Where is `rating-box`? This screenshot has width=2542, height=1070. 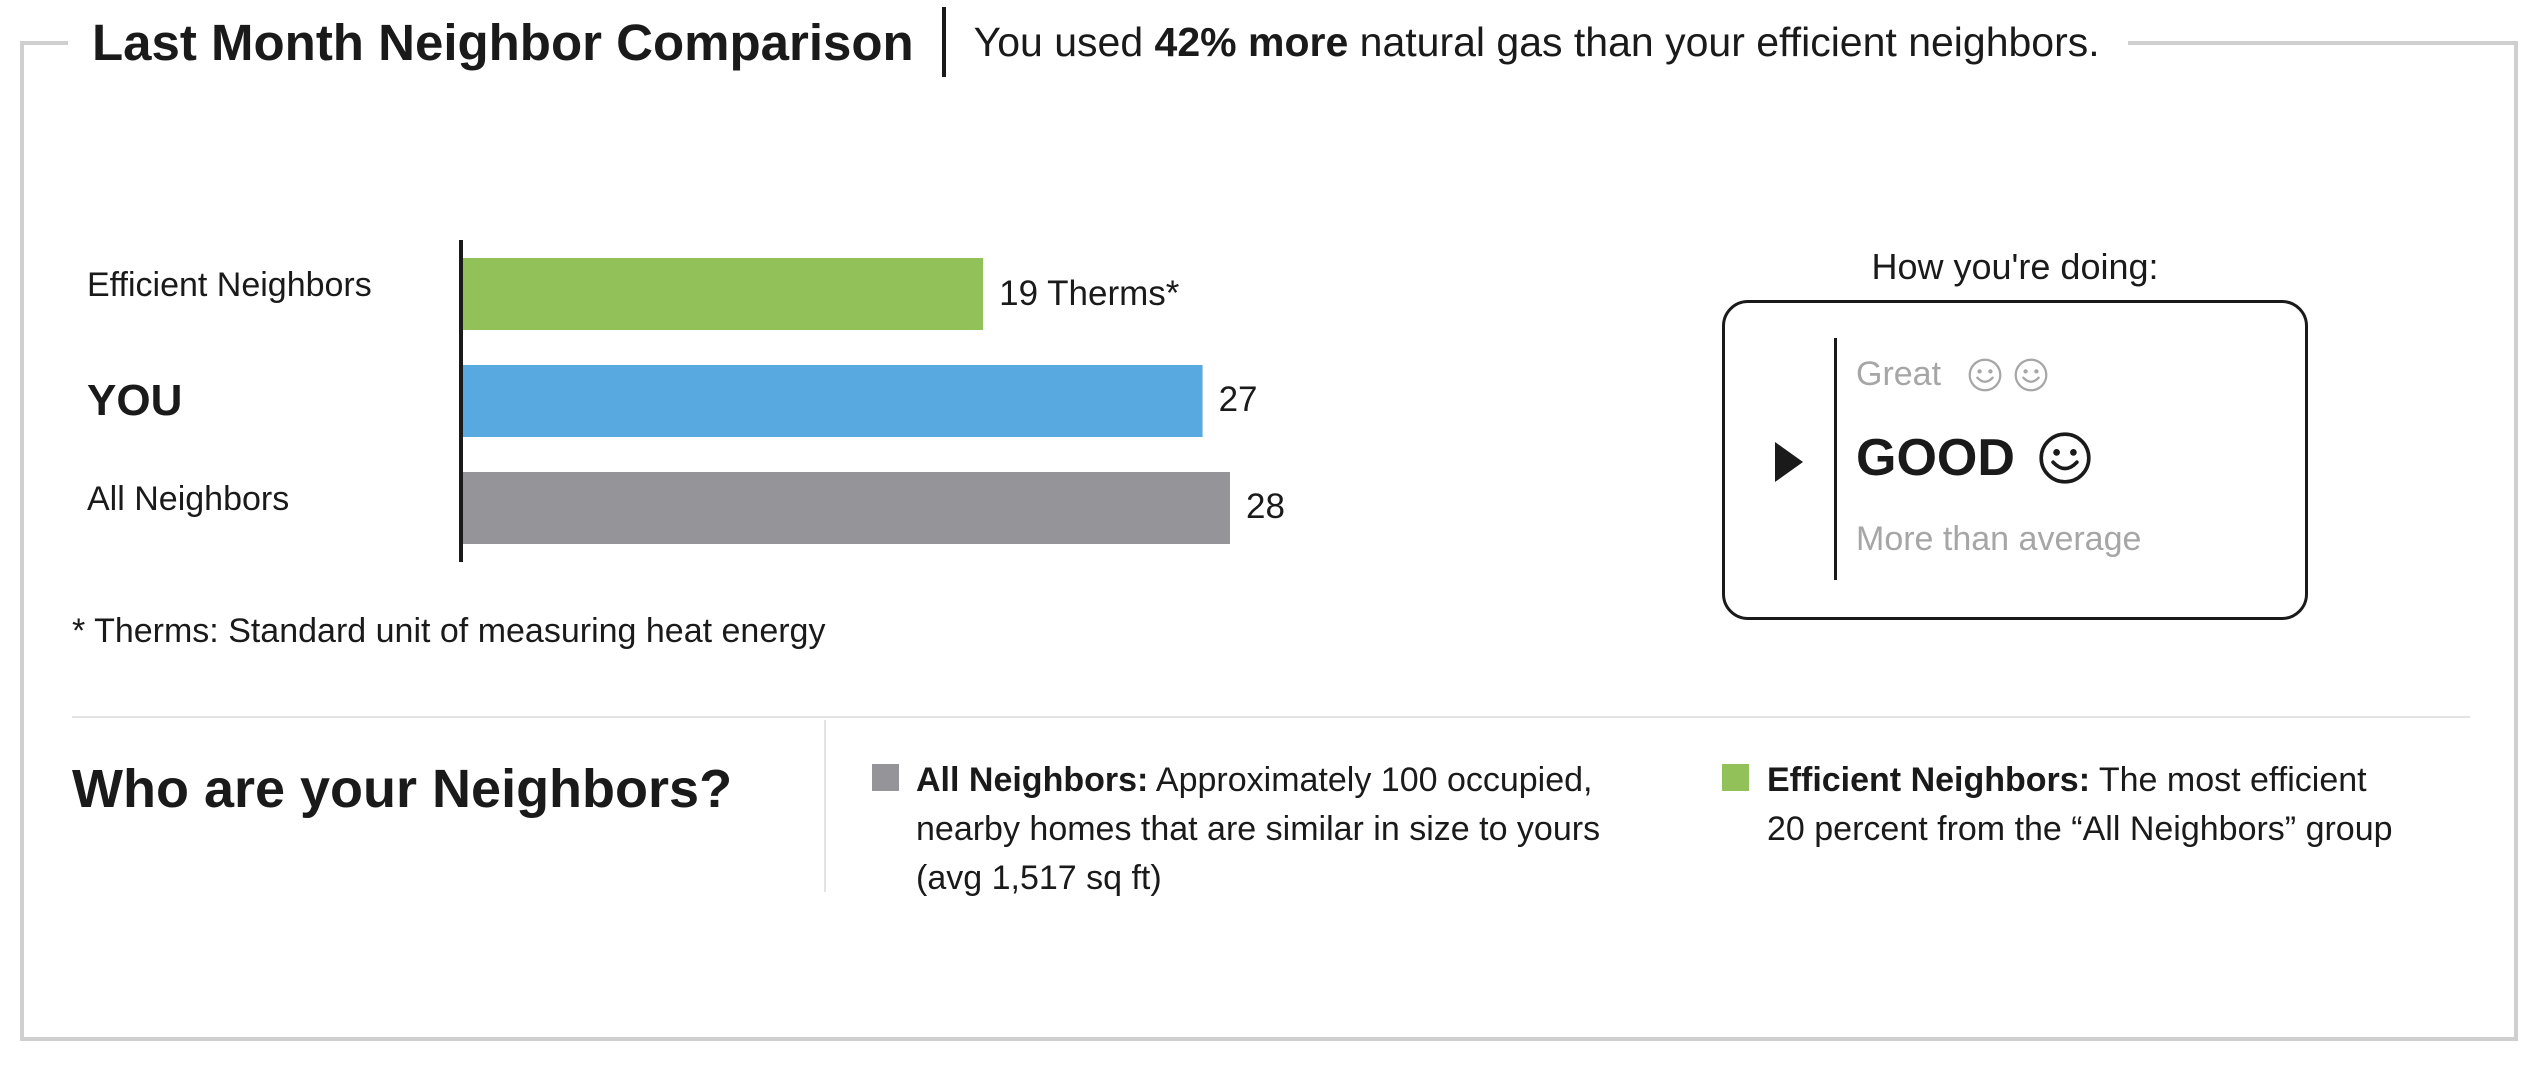 rating-box is located at coordinates (2015, 460).